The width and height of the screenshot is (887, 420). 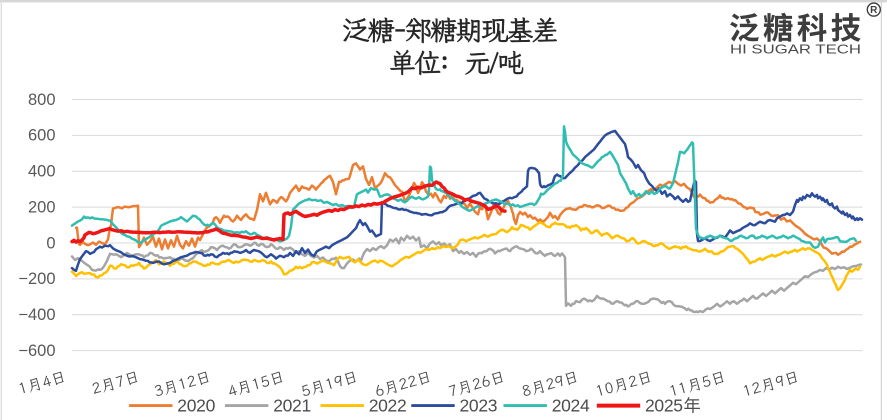 What do you see at coordinates (36, 279) in the screenshot?
I see `svg-text: −200` at bounding box center [36, 279].